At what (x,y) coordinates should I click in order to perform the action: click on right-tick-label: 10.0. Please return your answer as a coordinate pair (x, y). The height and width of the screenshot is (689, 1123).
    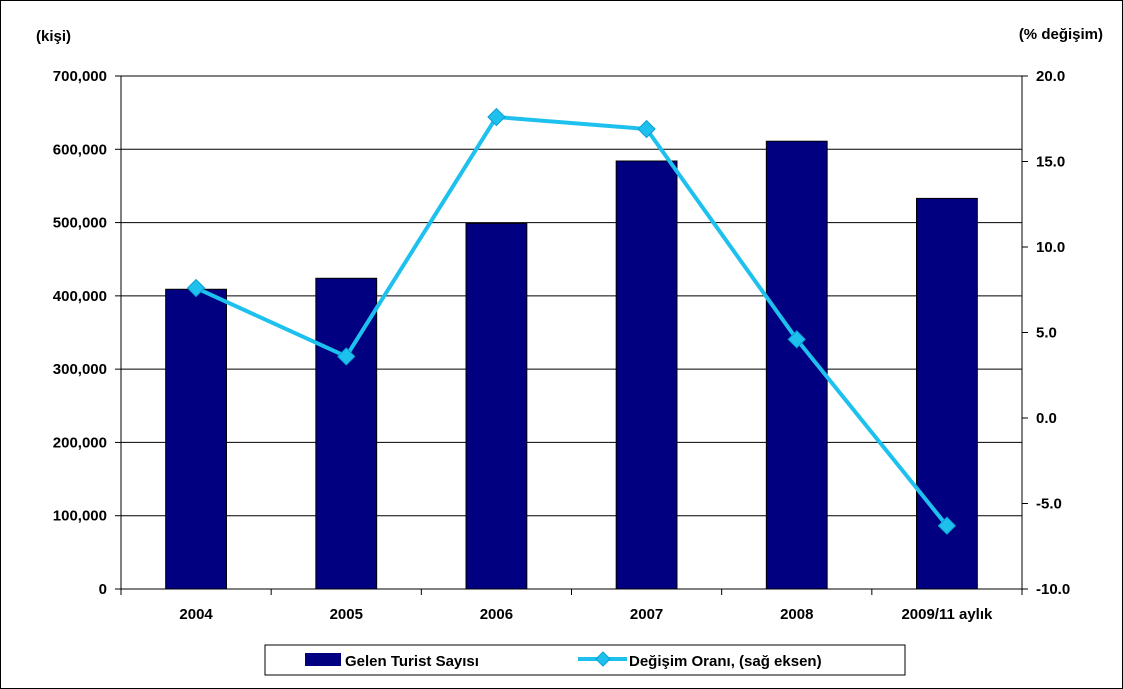
    Looking at the image, I should click on (1050, 247).